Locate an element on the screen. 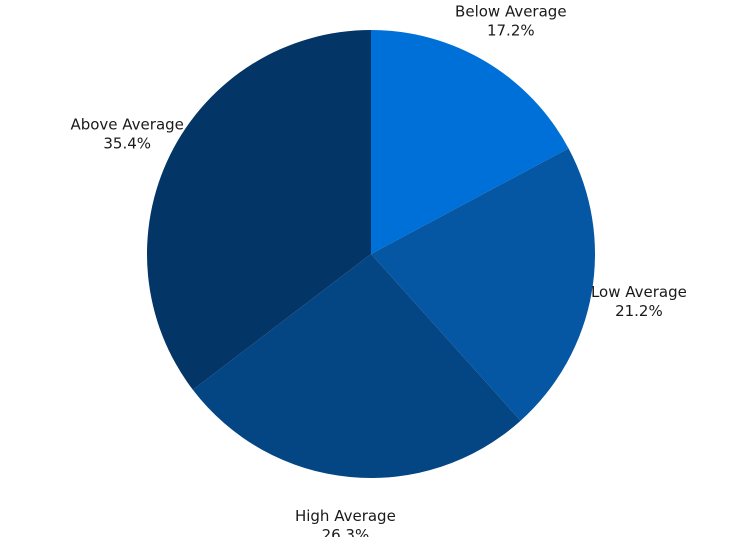  pie-label-category: Low Average is located at coordinates (639, 292).